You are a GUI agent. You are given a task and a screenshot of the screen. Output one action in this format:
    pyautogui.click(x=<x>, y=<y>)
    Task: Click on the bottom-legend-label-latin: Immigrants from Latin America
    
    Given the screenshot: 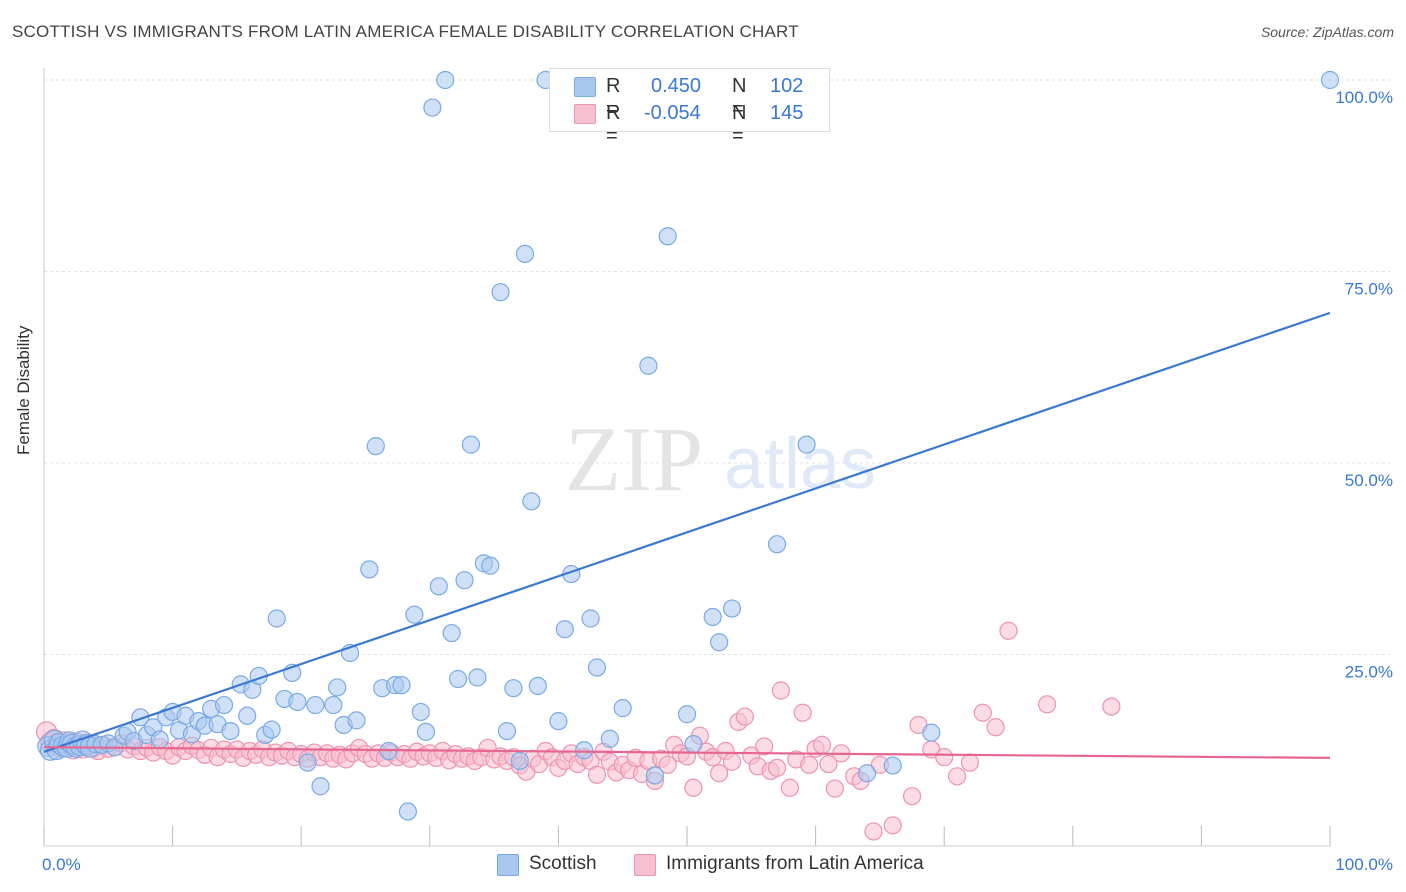 What is the action you would take?
    pyautogui.click(x=795, y=863)
    